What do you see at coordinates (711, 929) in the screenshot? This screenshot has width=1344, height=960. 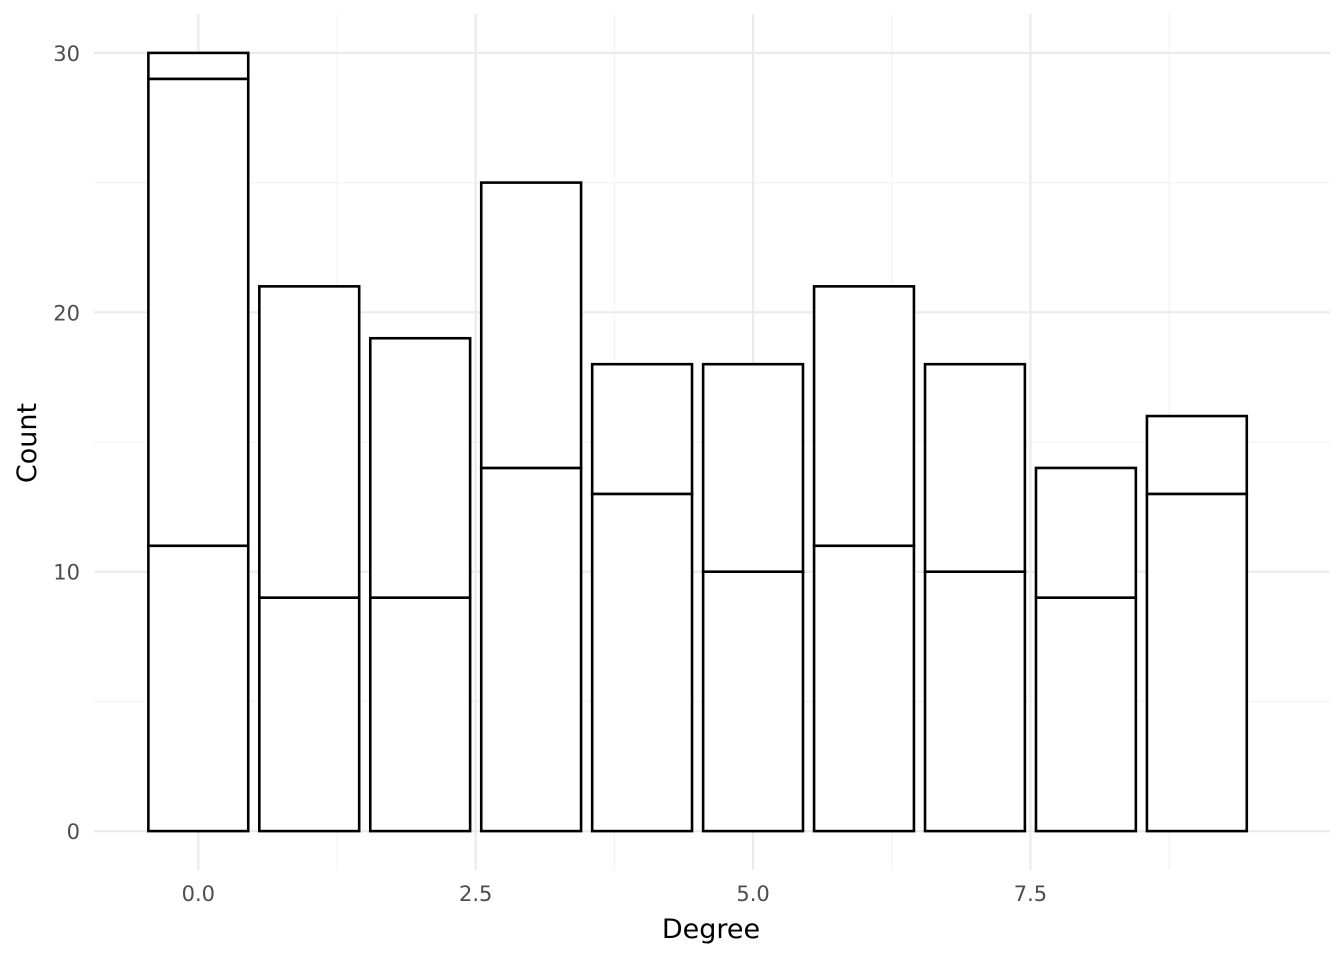 I see `x-axis-title: Degree` at bounding box center [711, 929].